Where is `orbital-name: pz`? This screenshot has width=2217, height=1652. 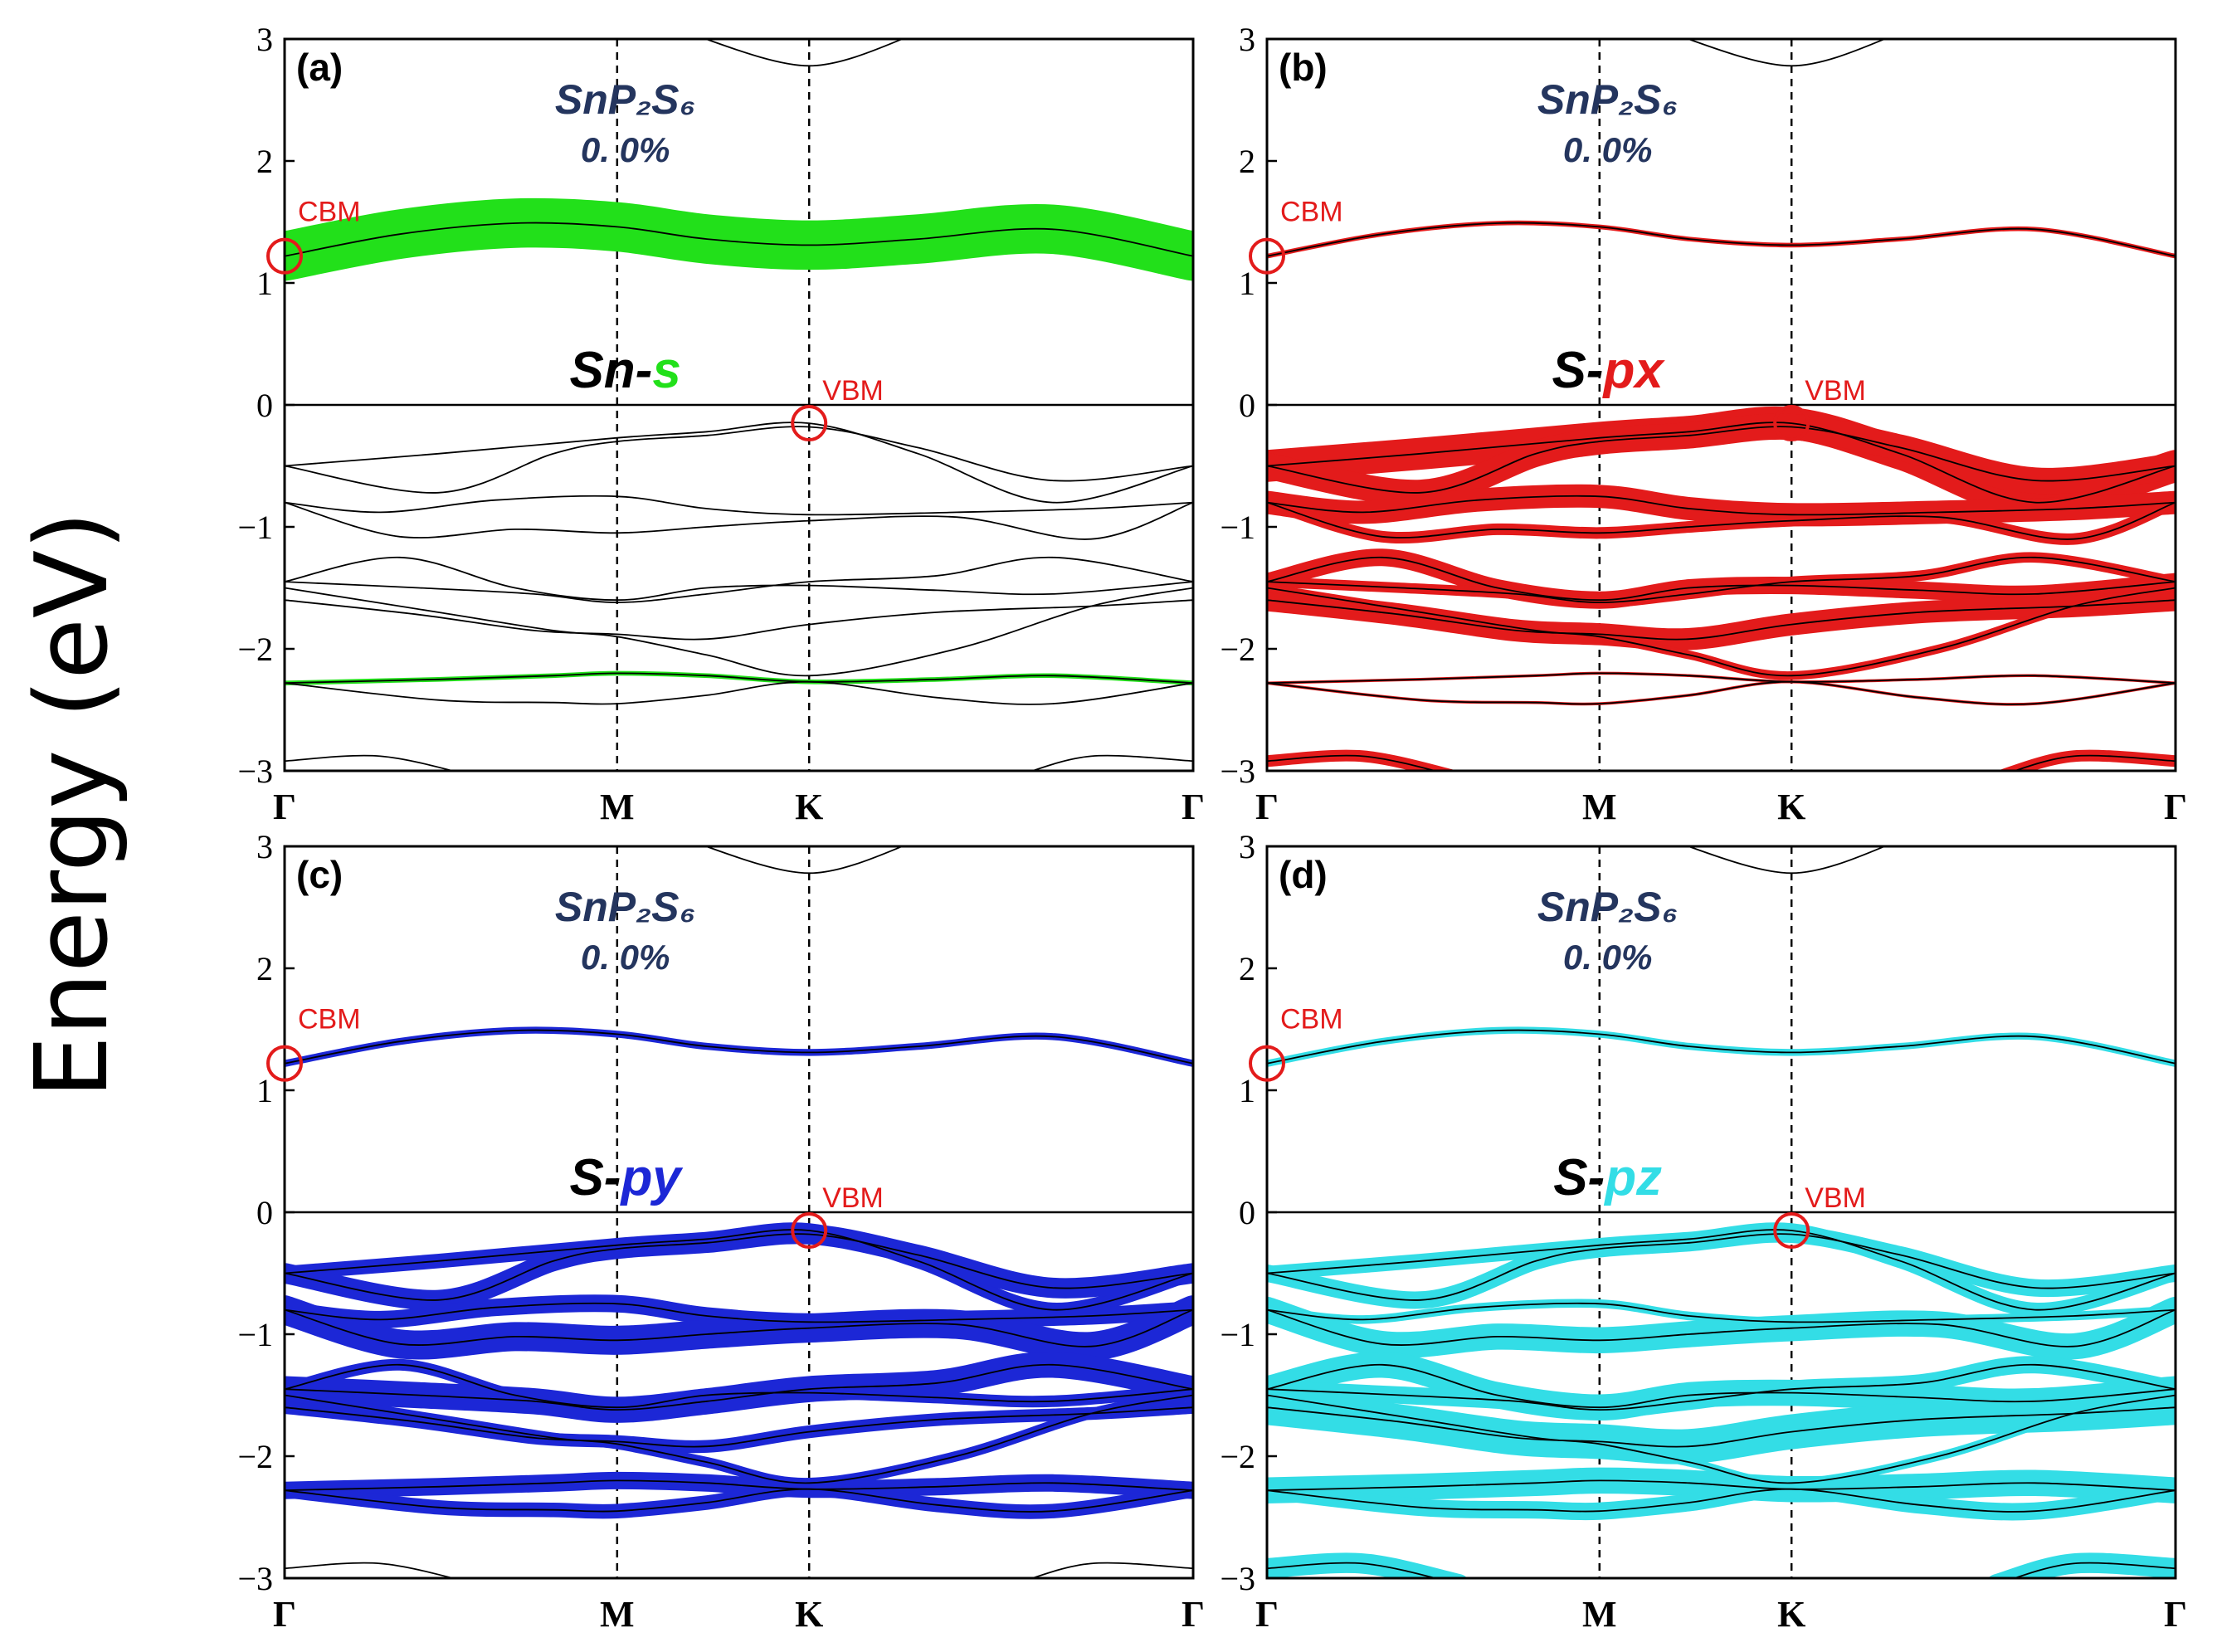
orbital-name: pz is located at coordinates (1632, 1178).